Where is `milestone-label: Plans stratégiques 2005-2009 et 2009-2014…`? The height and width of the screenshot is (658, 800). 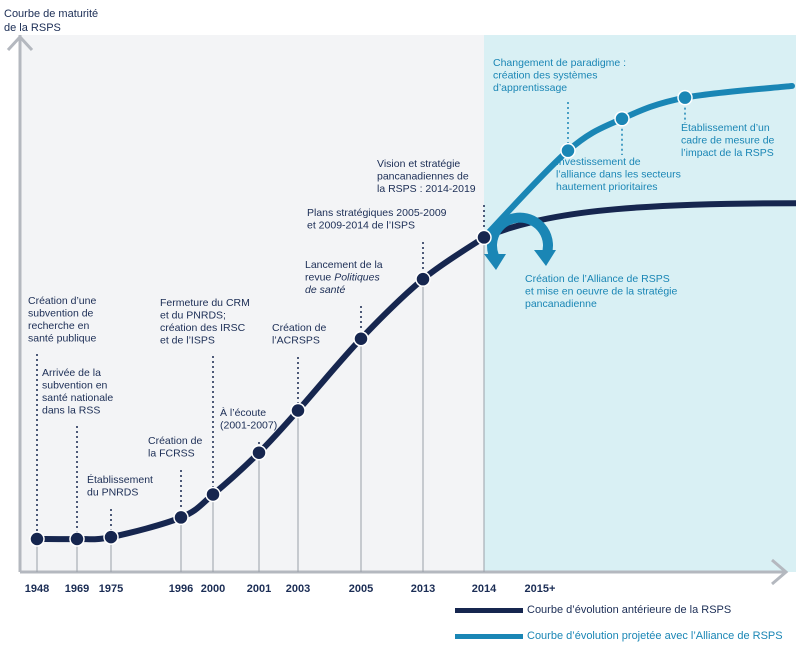 milestone-label: Plans stratégiques 2005-2009 et 2009-2014… is located at coordinates (377, 219).